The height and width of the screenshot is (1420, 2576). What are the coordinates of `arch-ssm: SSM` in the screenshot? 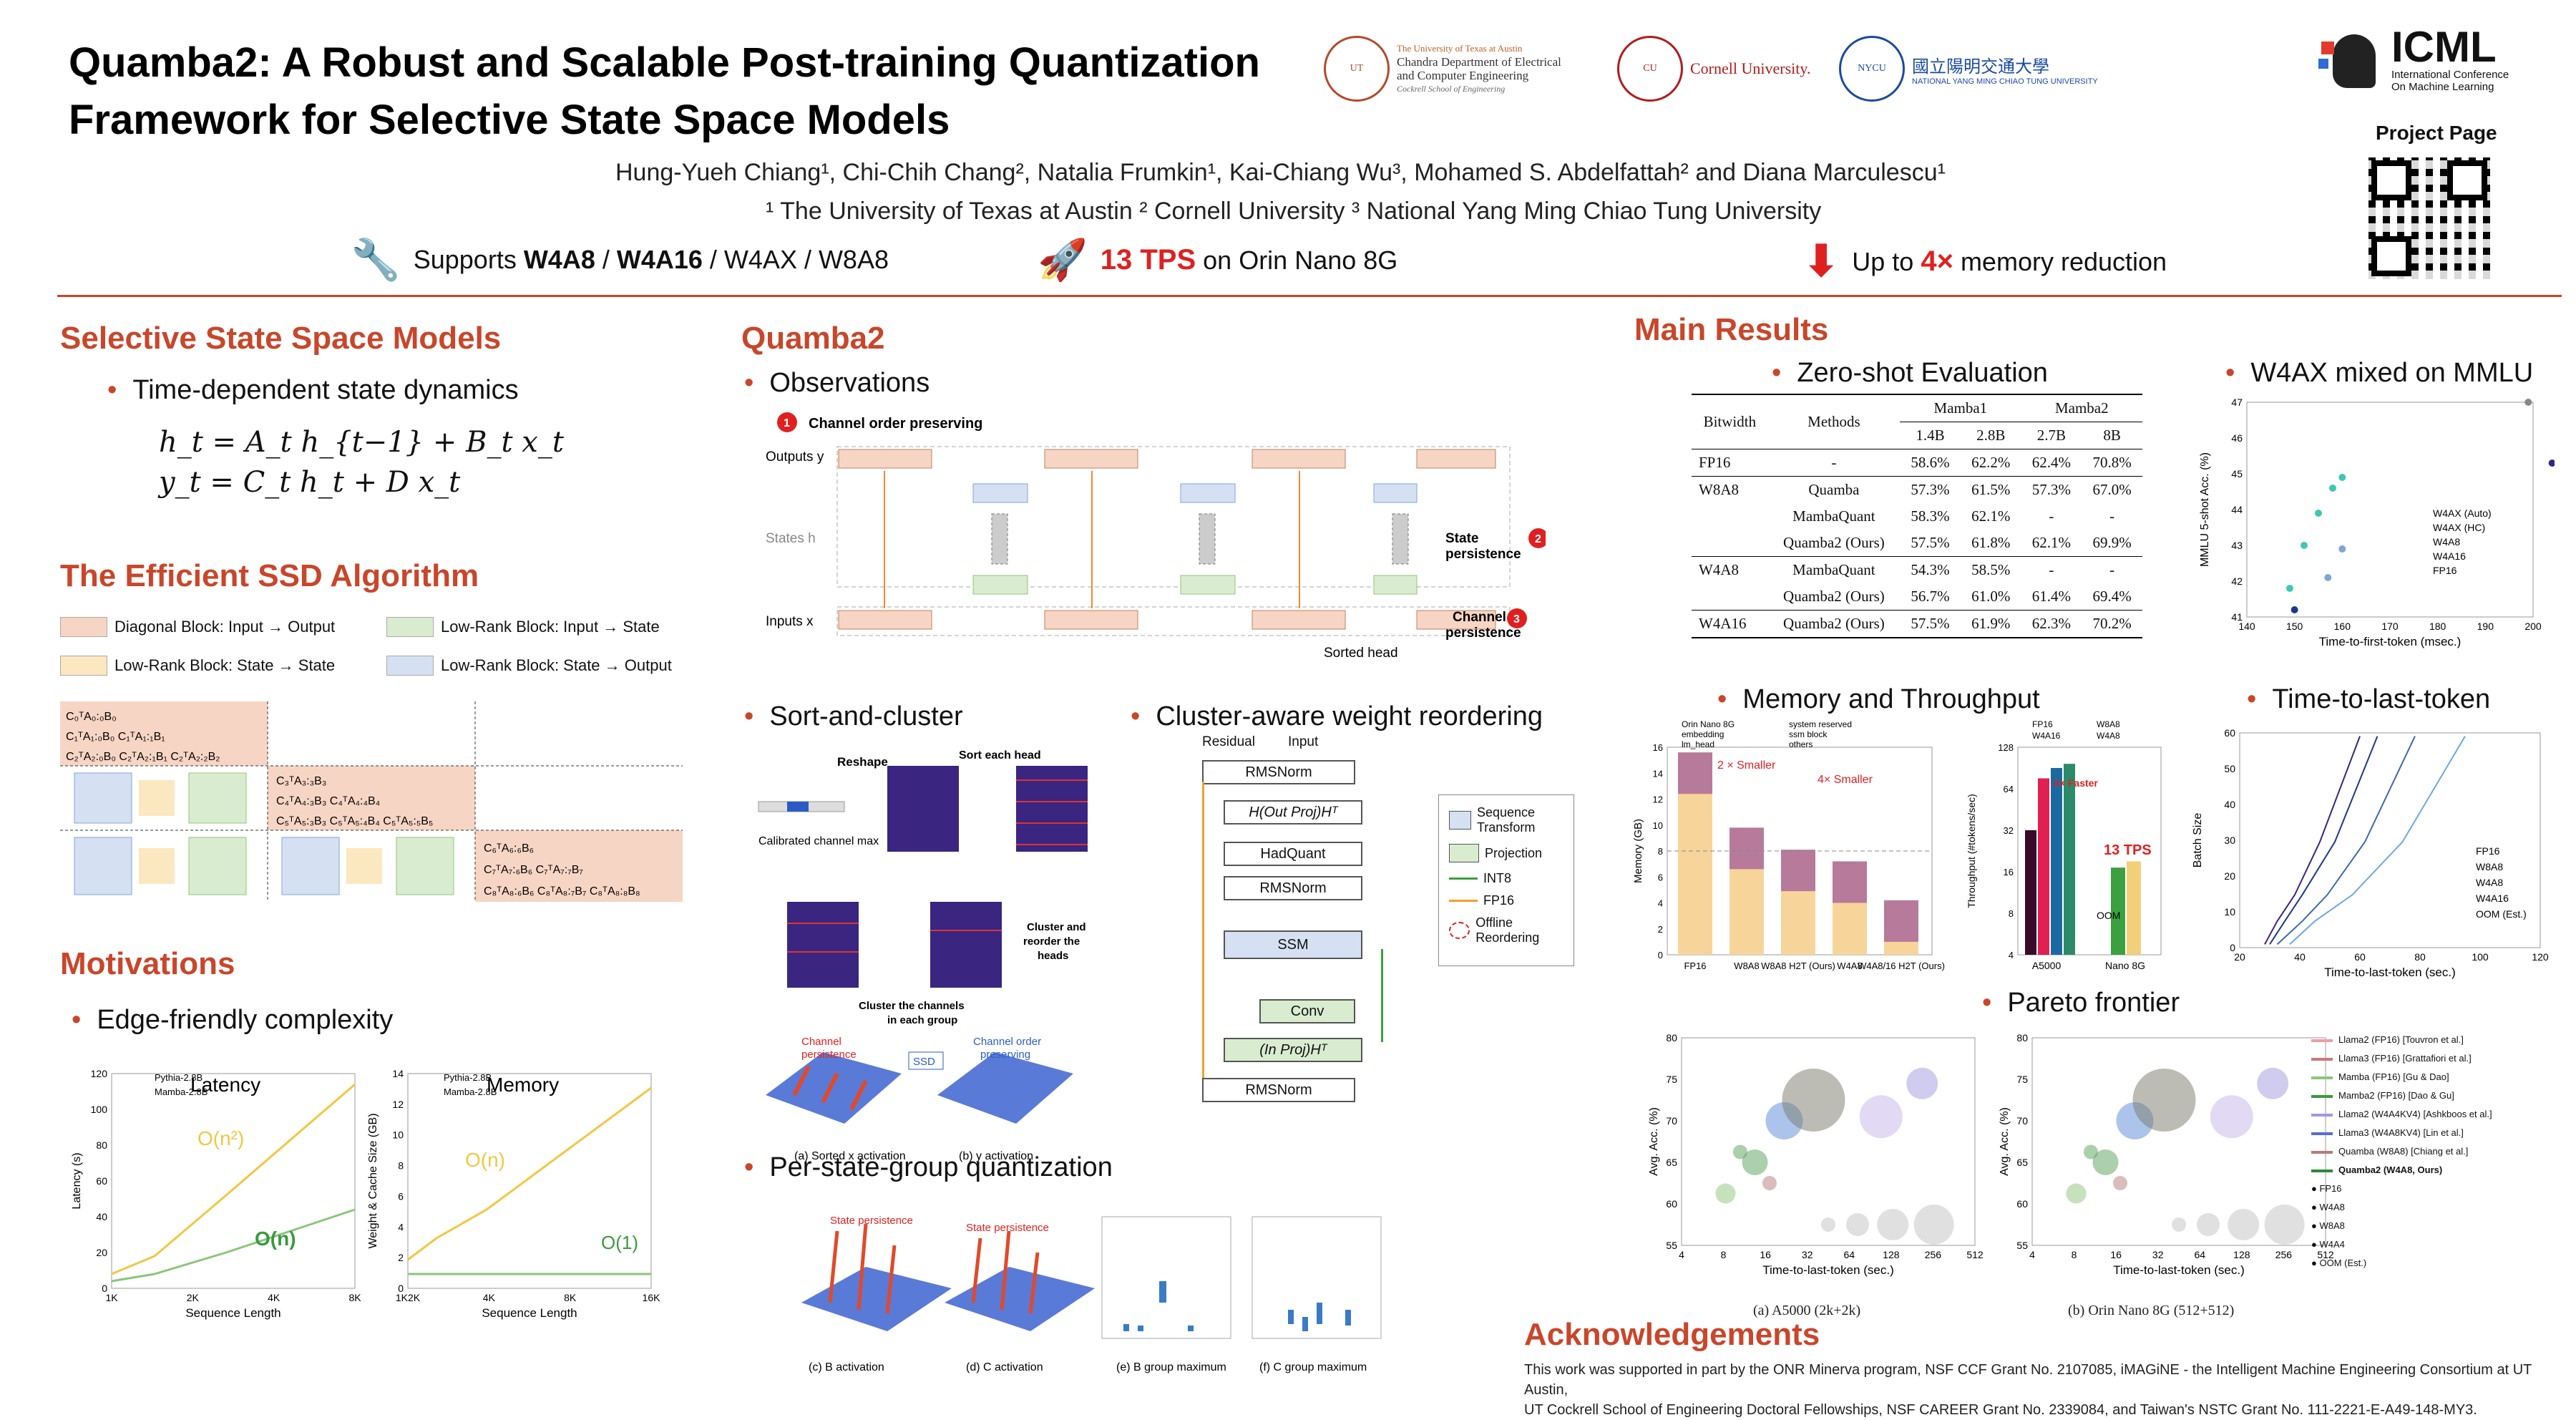 It's located at (1293, 944).